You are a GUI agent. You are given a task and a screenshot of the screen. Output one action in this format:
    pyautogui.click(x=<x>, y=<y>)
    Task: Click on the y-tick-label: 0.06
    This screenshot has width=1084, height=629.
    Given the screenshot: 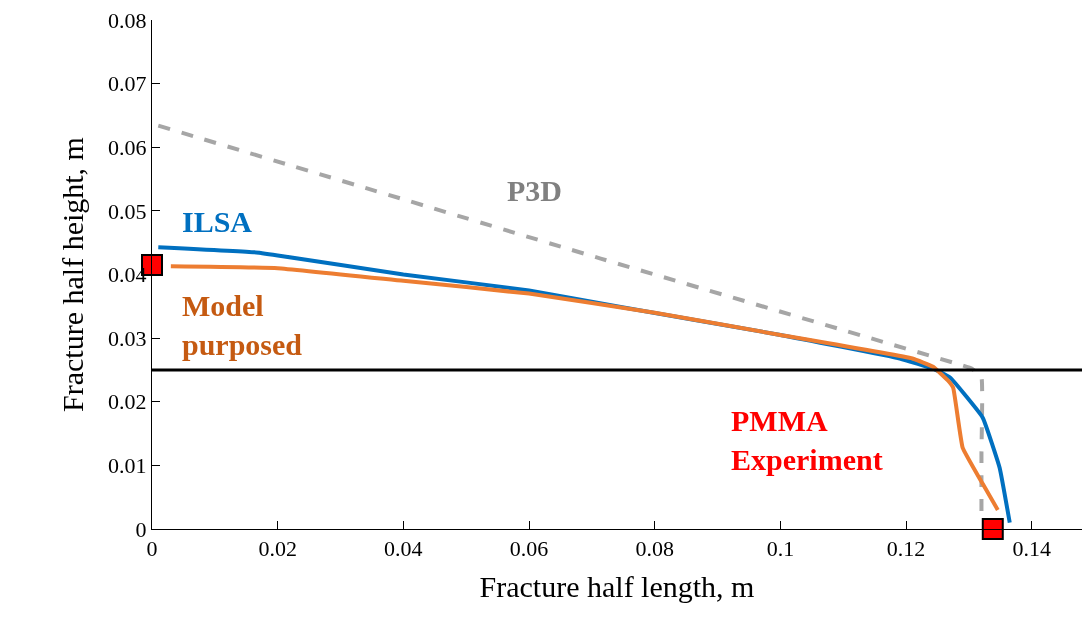 What is the action you would take?
    pyautogui.click(x=127, y=147)
    